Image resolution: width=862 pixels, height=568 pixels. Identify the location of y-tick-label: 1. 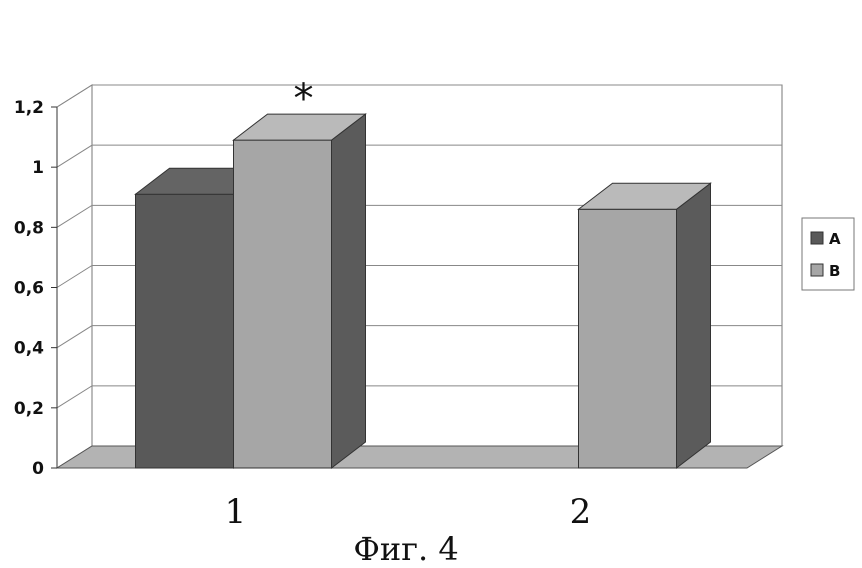
(38, 168).